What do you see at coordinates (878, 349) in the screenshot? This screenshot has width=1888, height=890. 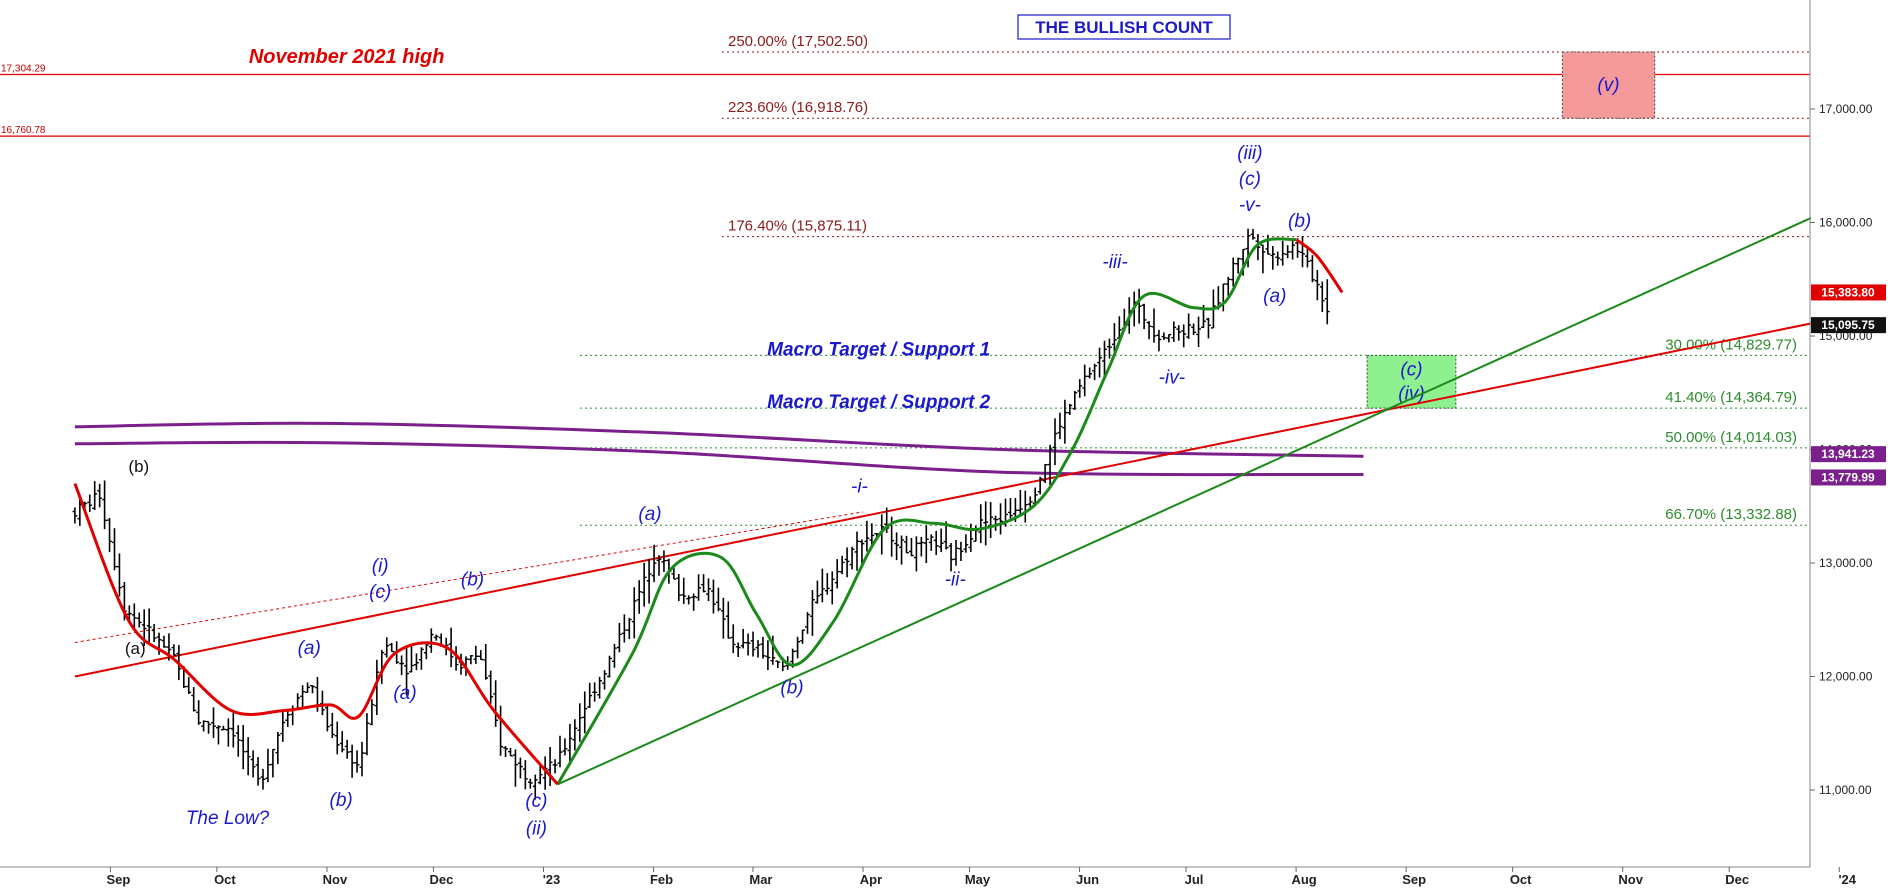 I see `chart-annotation: Macro Target / Support 1` at bounding box center [878, 349].